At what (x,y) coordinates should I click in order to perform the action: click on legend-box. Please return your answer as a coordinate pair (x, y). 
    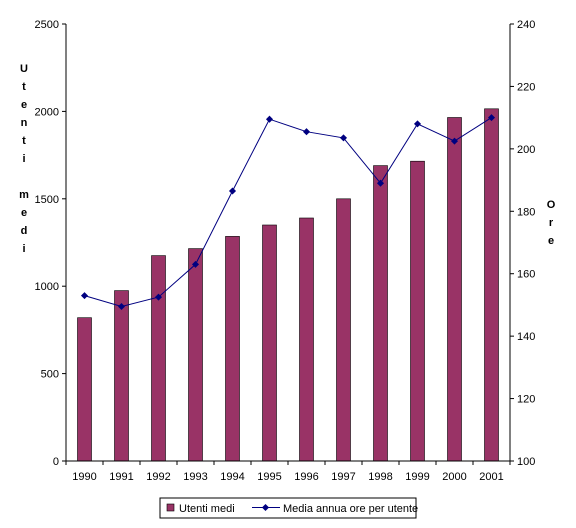
    Looking at the image, I should click on (288, 508).